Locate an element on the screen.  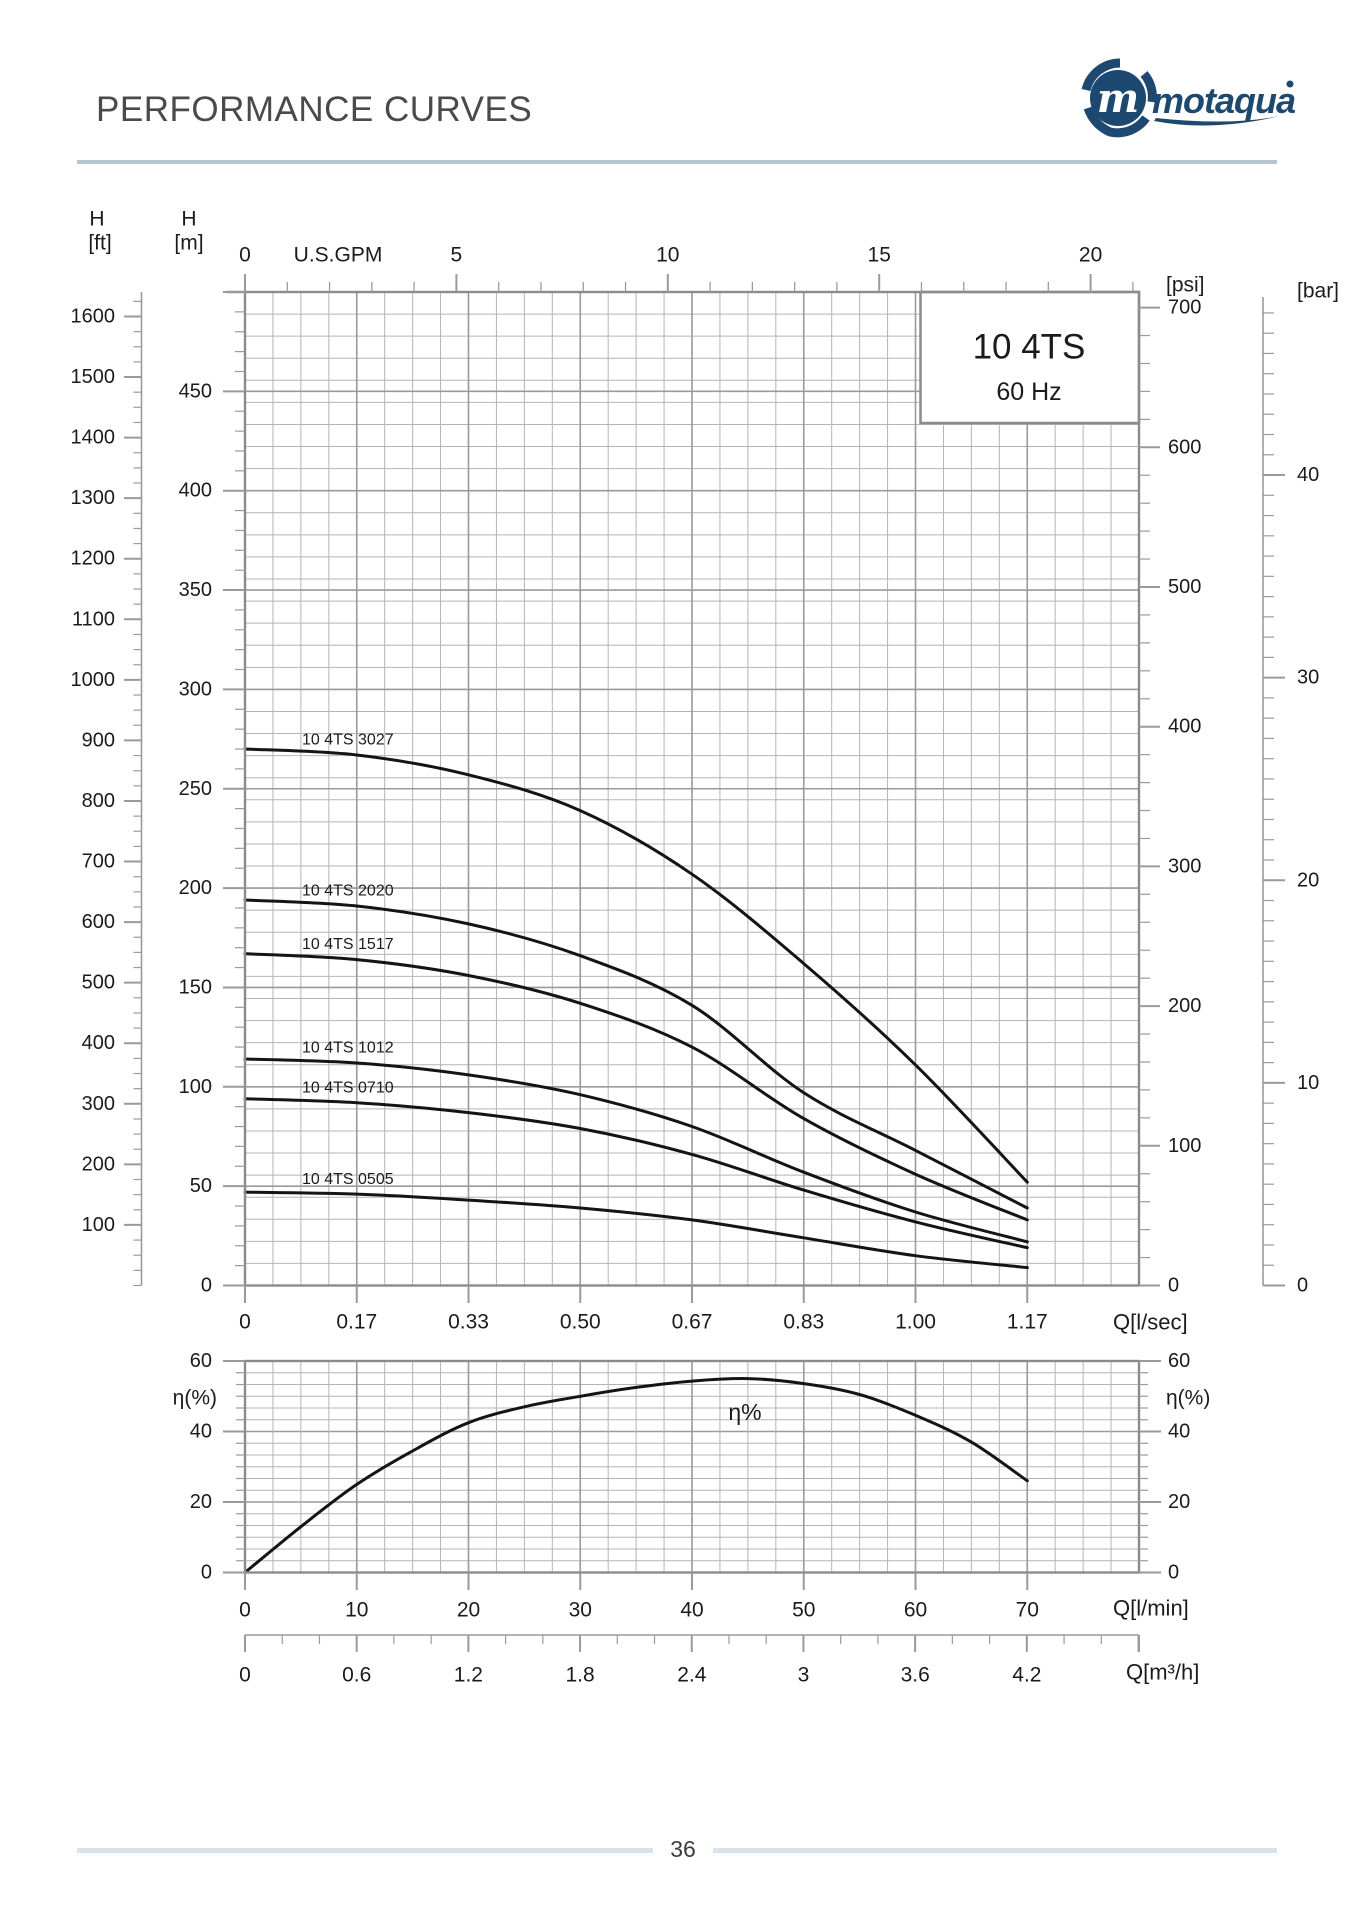
ft-axis-unit: [ft] is located at coordinates (99, 243).